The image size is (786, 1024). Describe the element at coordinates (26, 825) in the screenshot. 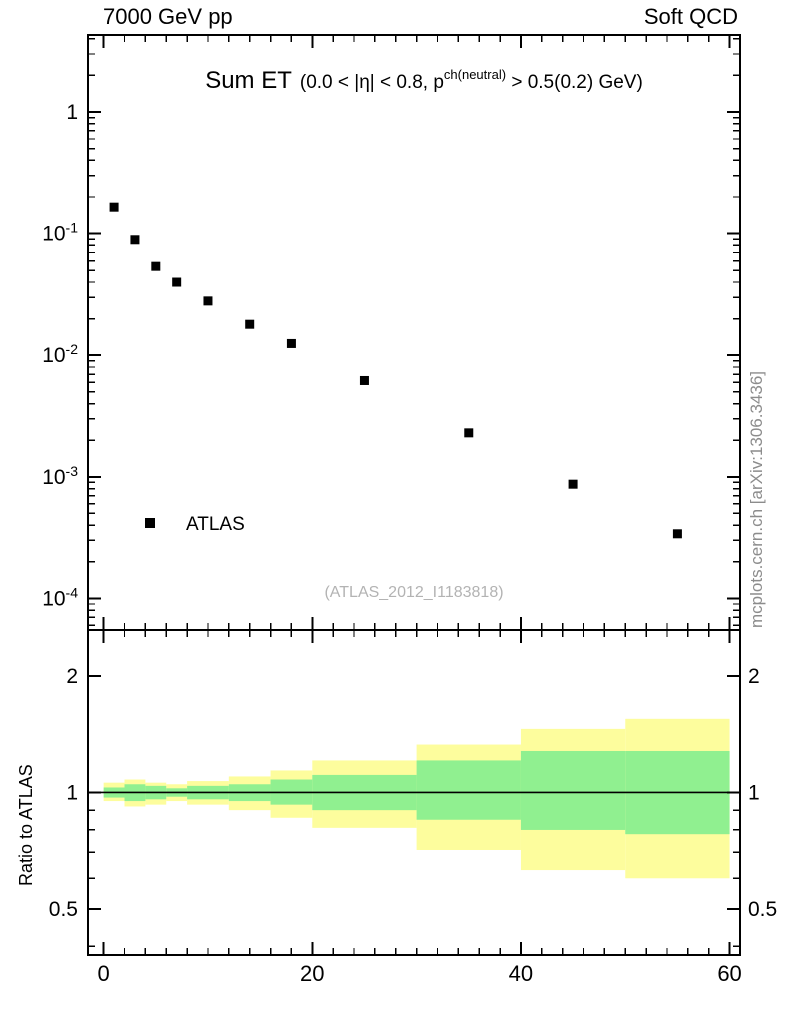

I see `ratio-axis-title: Ratio to ATLAS` at that location.